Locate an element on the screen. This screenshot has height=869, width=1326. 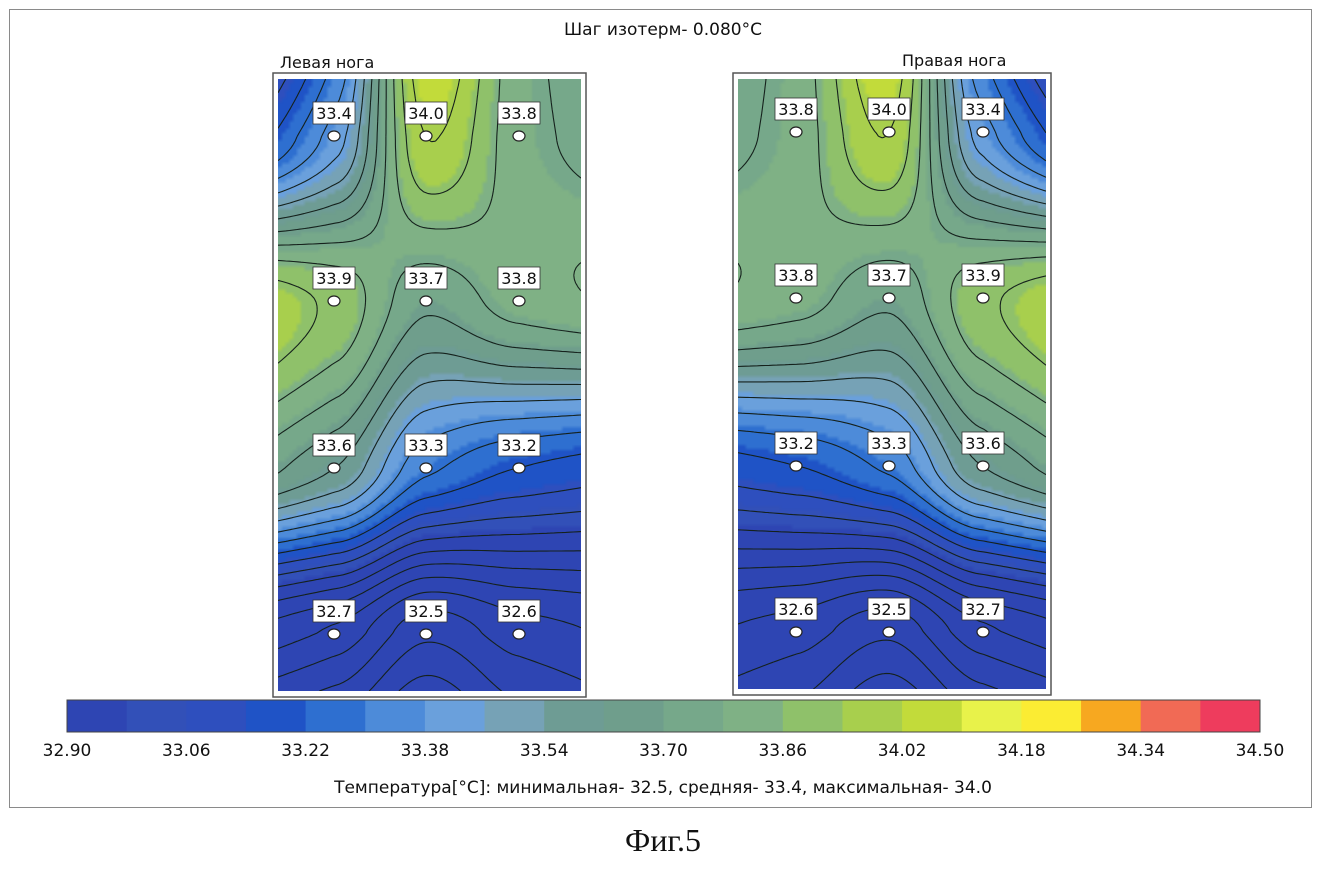
colorbar-tick-label: 33.86 is located at coordinates (782, 751).